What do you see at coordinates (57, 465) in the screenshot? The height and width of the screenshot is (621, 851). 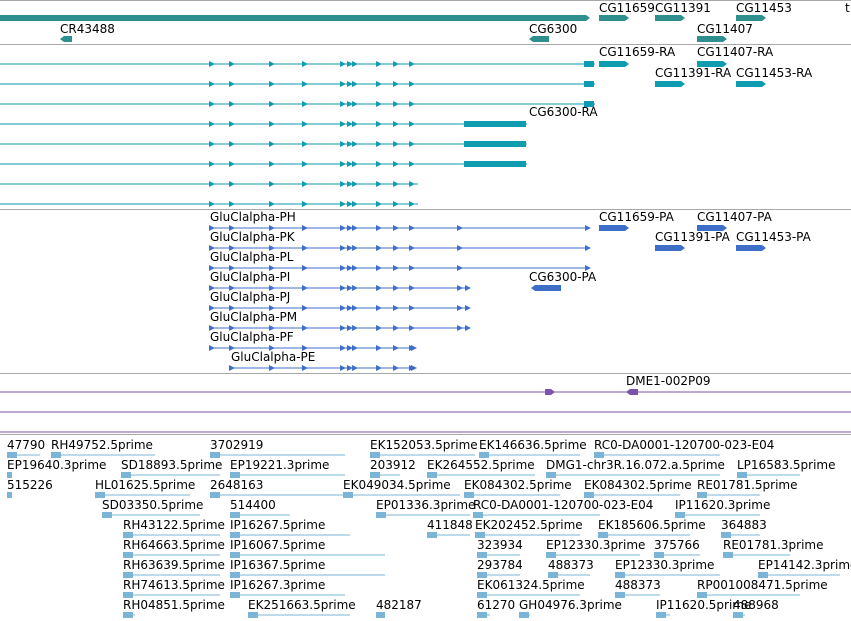 I see `est-label: EP19640.3prime` at bounding box center [57, 465].